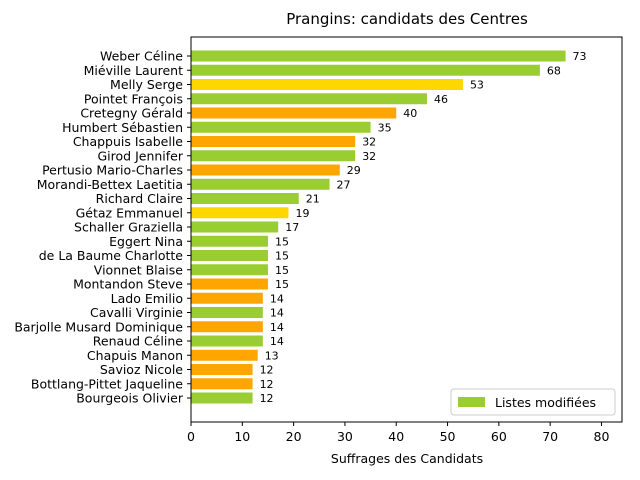  What do you see at coordinates (141, 56) in the screenshot?
I see `y-tick-label: Weber Céline` at bounding box center [141, 56].